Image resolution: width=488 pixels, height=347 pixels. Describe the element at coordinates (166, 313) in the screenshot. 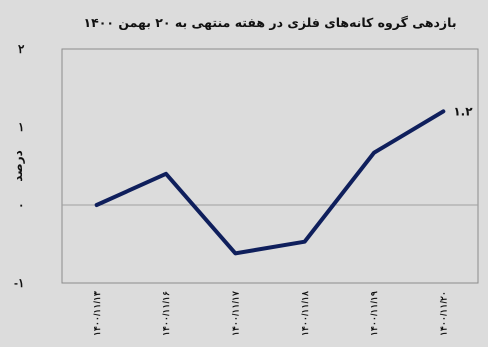

I see `x-tick-label: ۱۴۰۰/۱۱/۱۶` at that location.